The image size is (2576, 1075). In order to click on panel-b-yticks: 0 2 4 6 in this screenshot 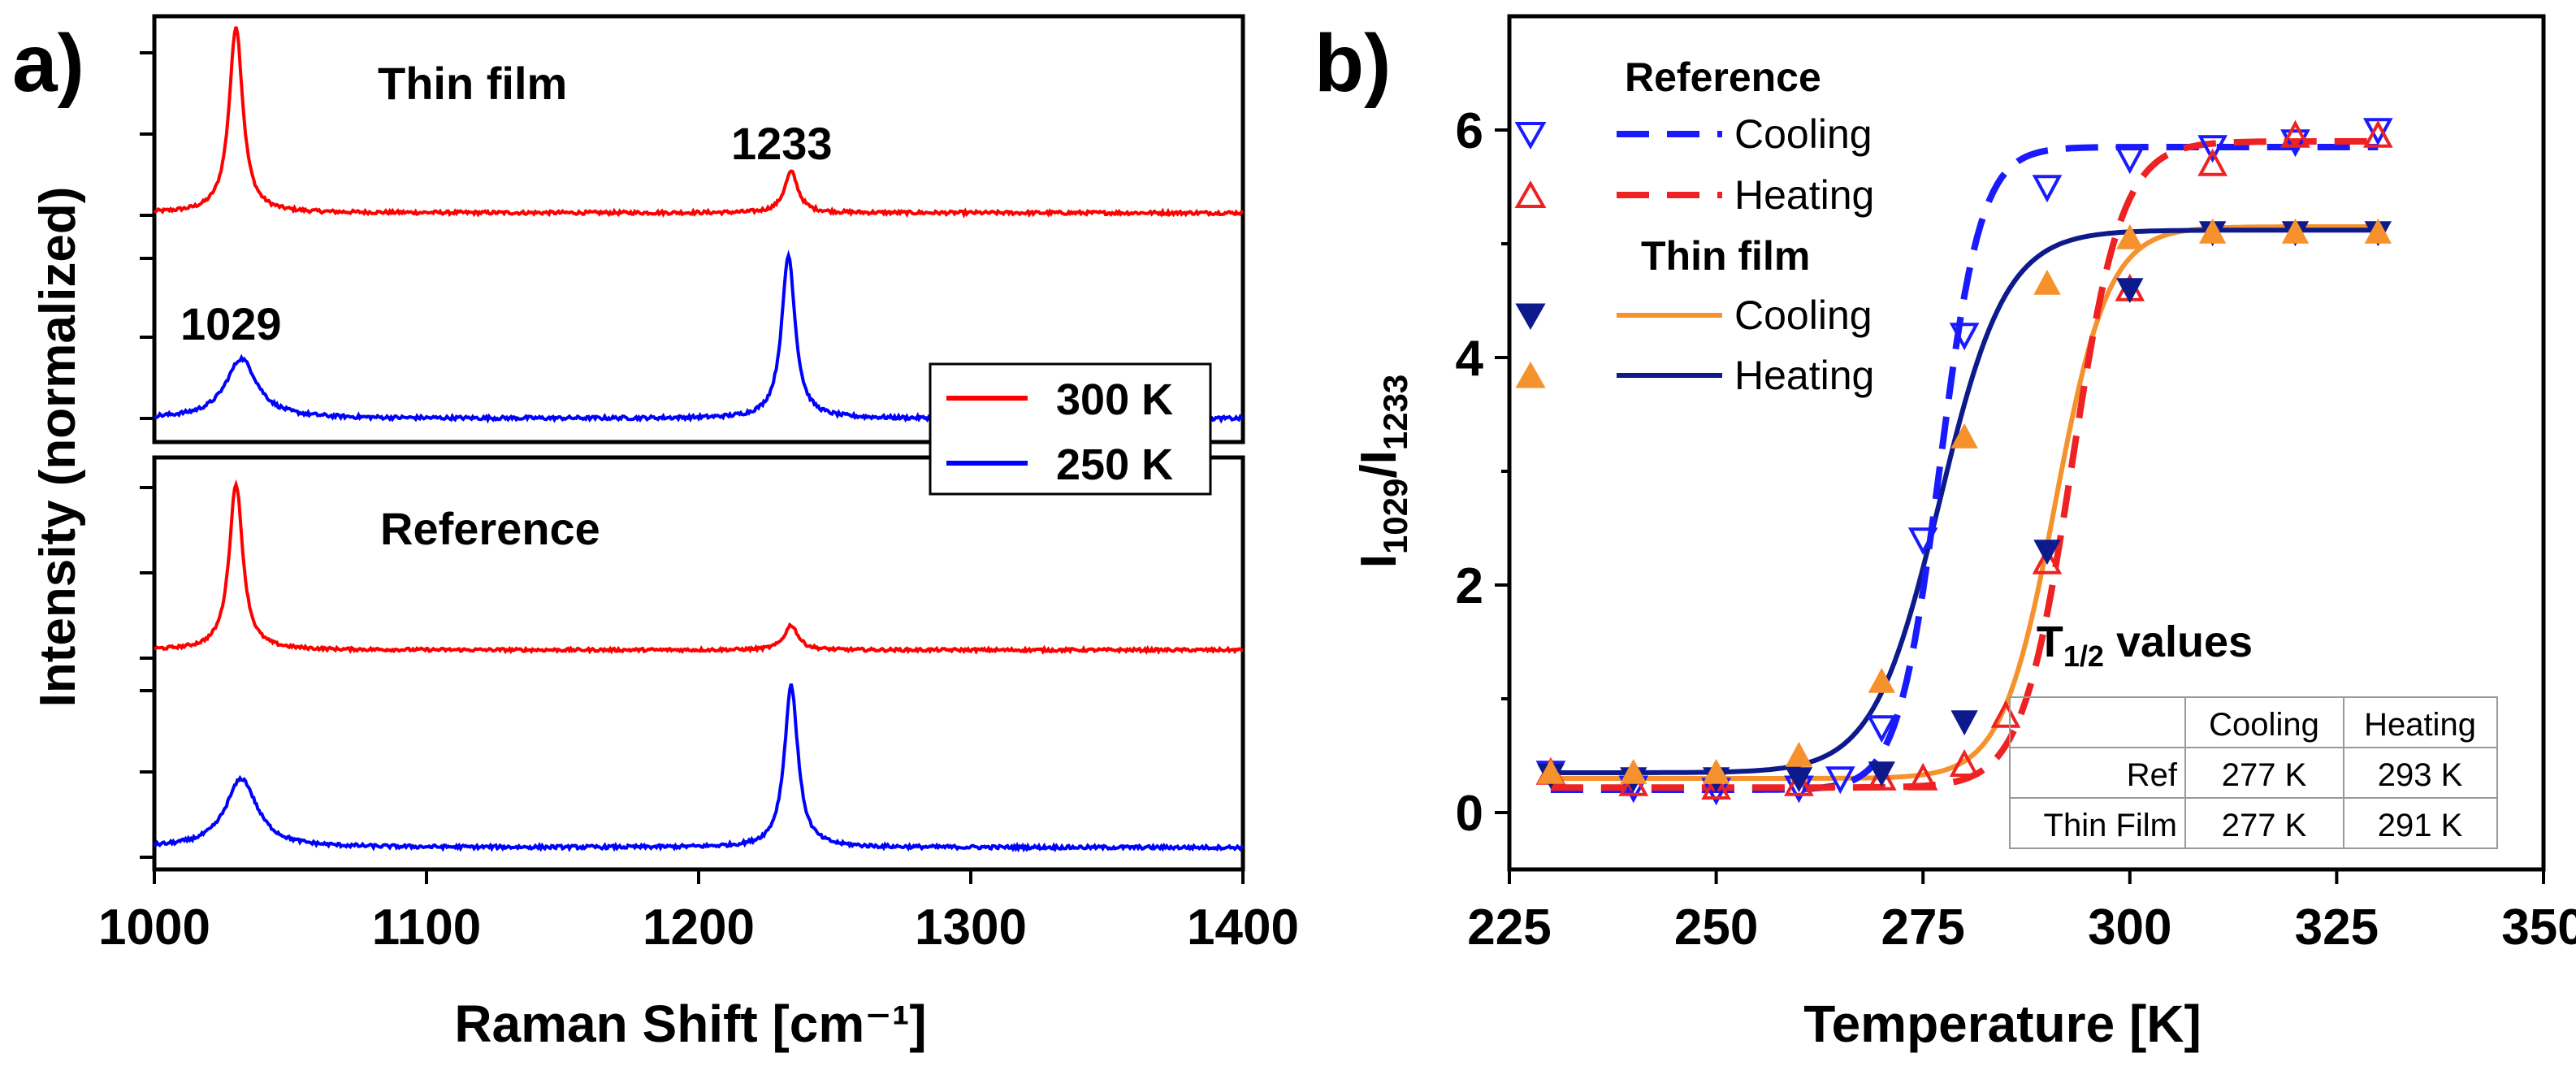, I will do `click(1483, 472)`.